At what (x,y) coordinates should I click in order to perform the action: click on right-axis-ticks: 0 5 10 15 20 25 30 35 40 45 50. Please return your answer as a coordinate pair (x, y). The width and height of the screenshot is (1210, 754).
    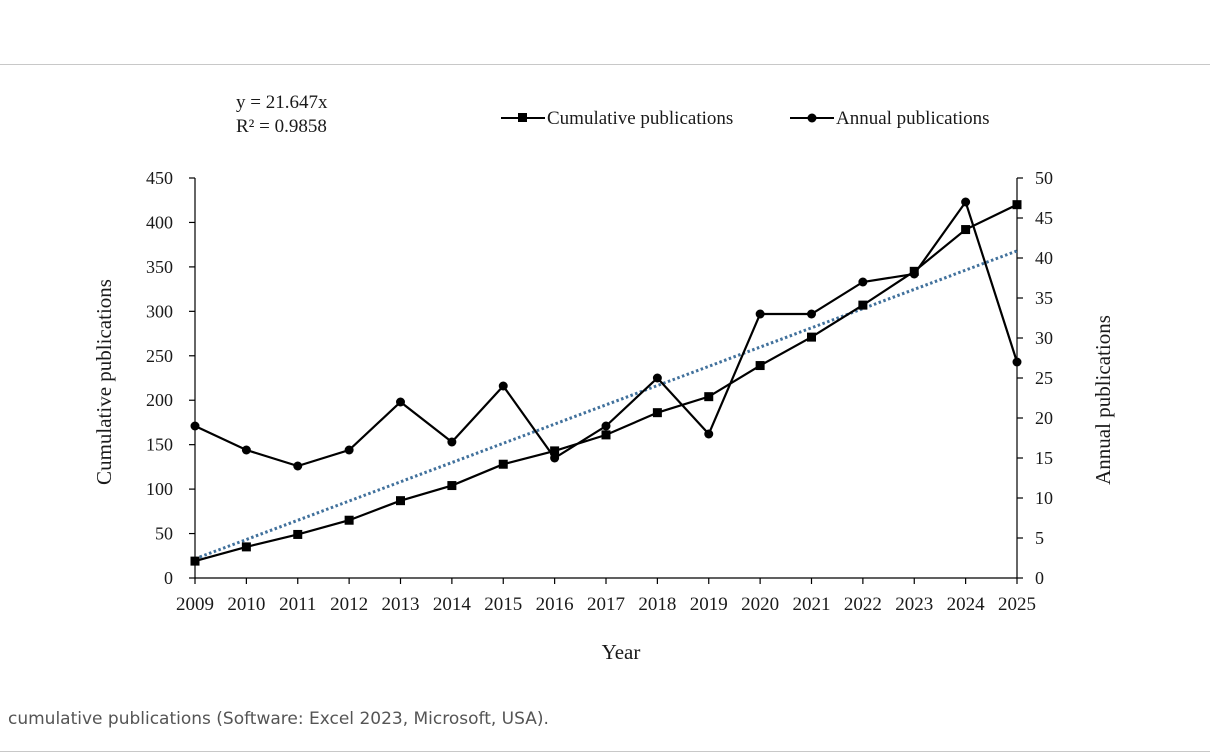
    Looking at the image, I should click on (1035, 378).